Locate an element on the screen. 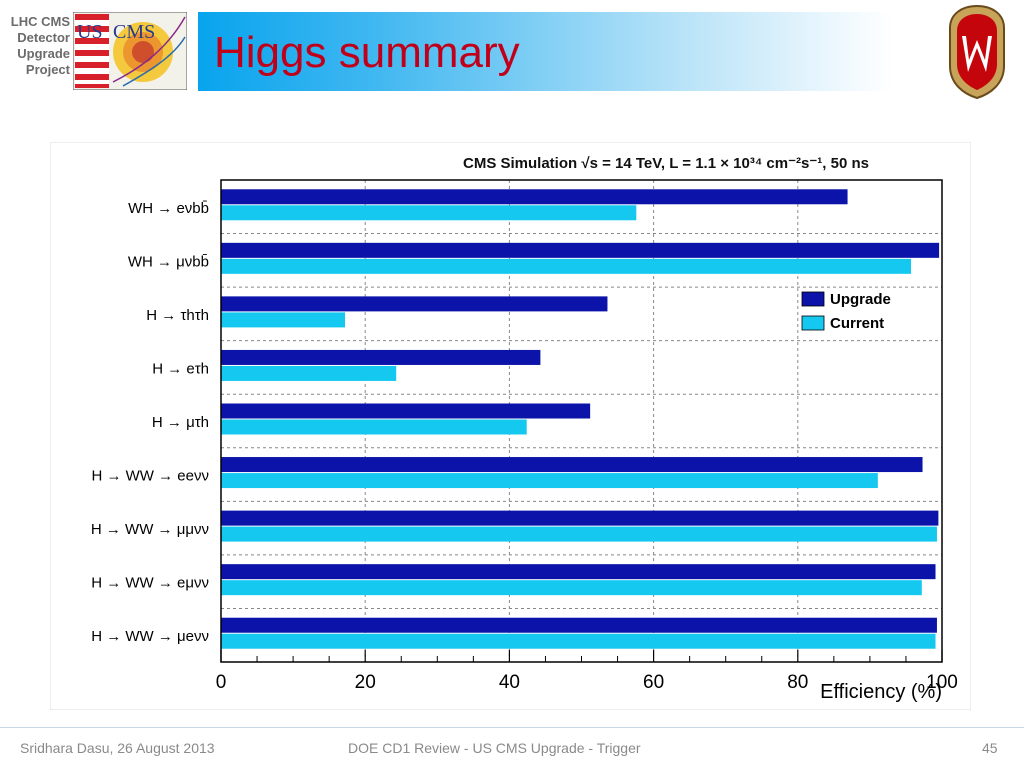 The image size is (1024, 768). project-line: Upgrade is located at coordinates (43, 53).